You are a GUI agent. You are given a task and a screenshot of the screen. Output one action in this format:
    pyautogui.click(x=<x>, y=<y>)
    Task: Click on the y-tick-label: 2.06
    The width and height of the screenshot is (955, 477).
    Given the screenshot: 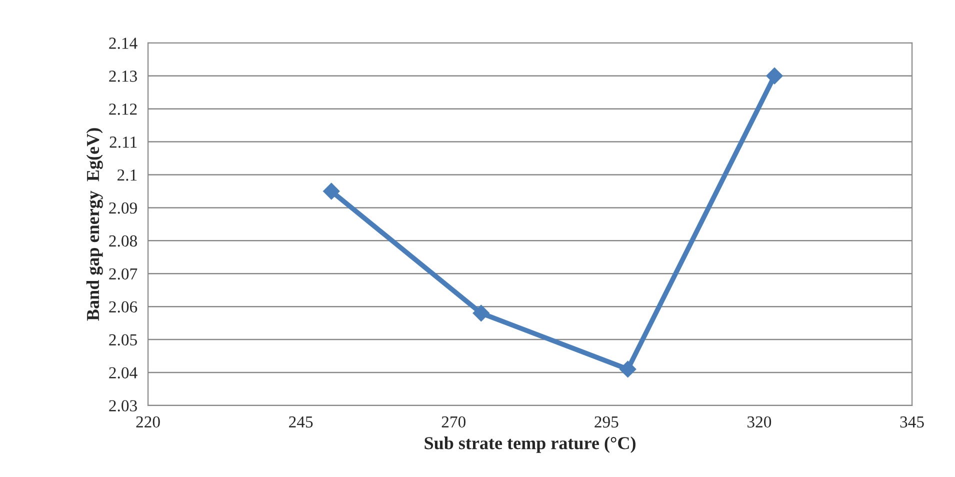 What is the action you would take?
    pyautogui.click(x=123, y=307)
    